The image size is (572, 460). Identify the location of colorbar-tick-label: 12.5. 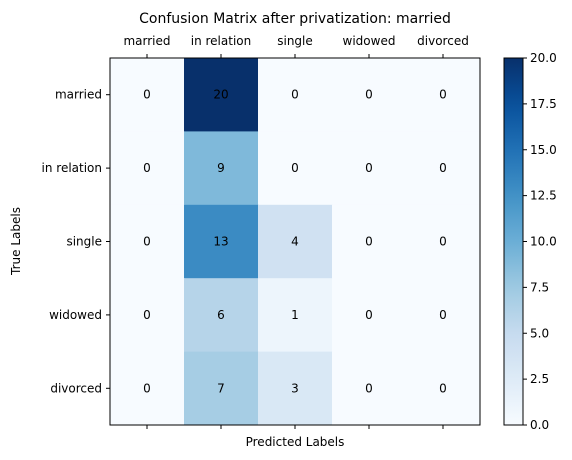
(543, 196).